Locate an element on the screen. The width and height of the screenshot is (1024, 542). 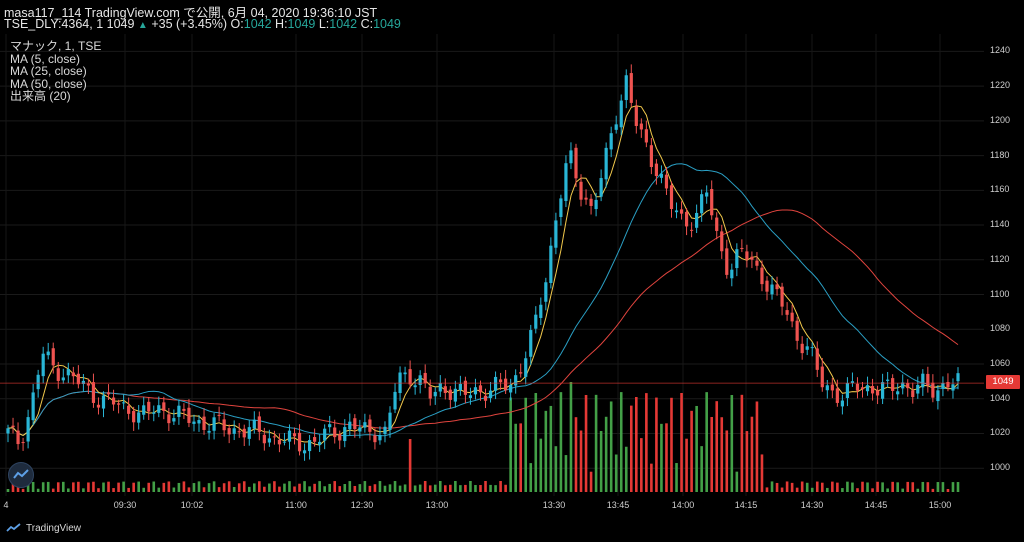
symbol-name: TSE_DLY:4364, 1 is located at coordinates (54, 24).